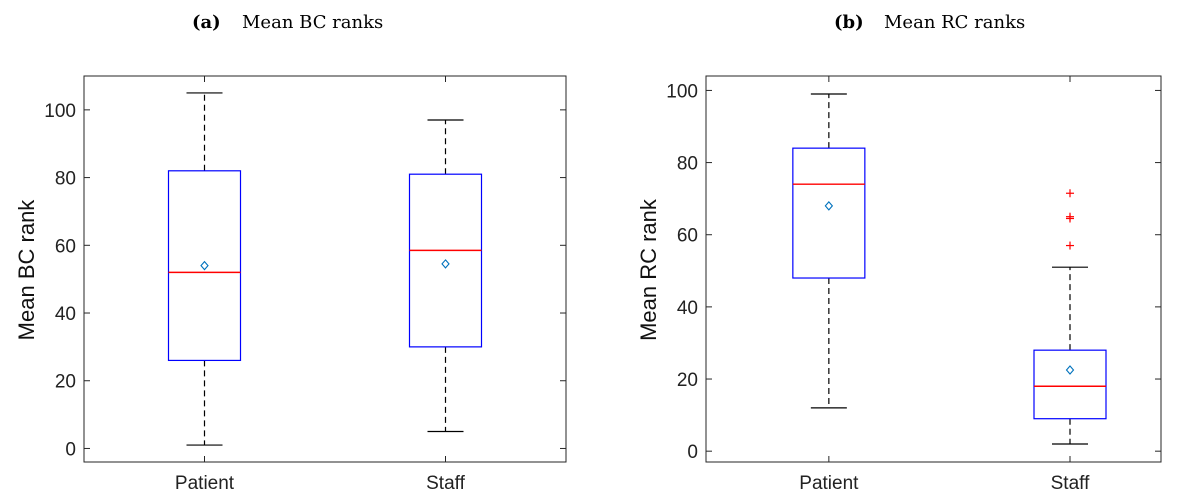  Describe the element at coordinates (320, 483) in the screenshot. I see `panel-a-x-tick-labels: Patient Staff` at that location.